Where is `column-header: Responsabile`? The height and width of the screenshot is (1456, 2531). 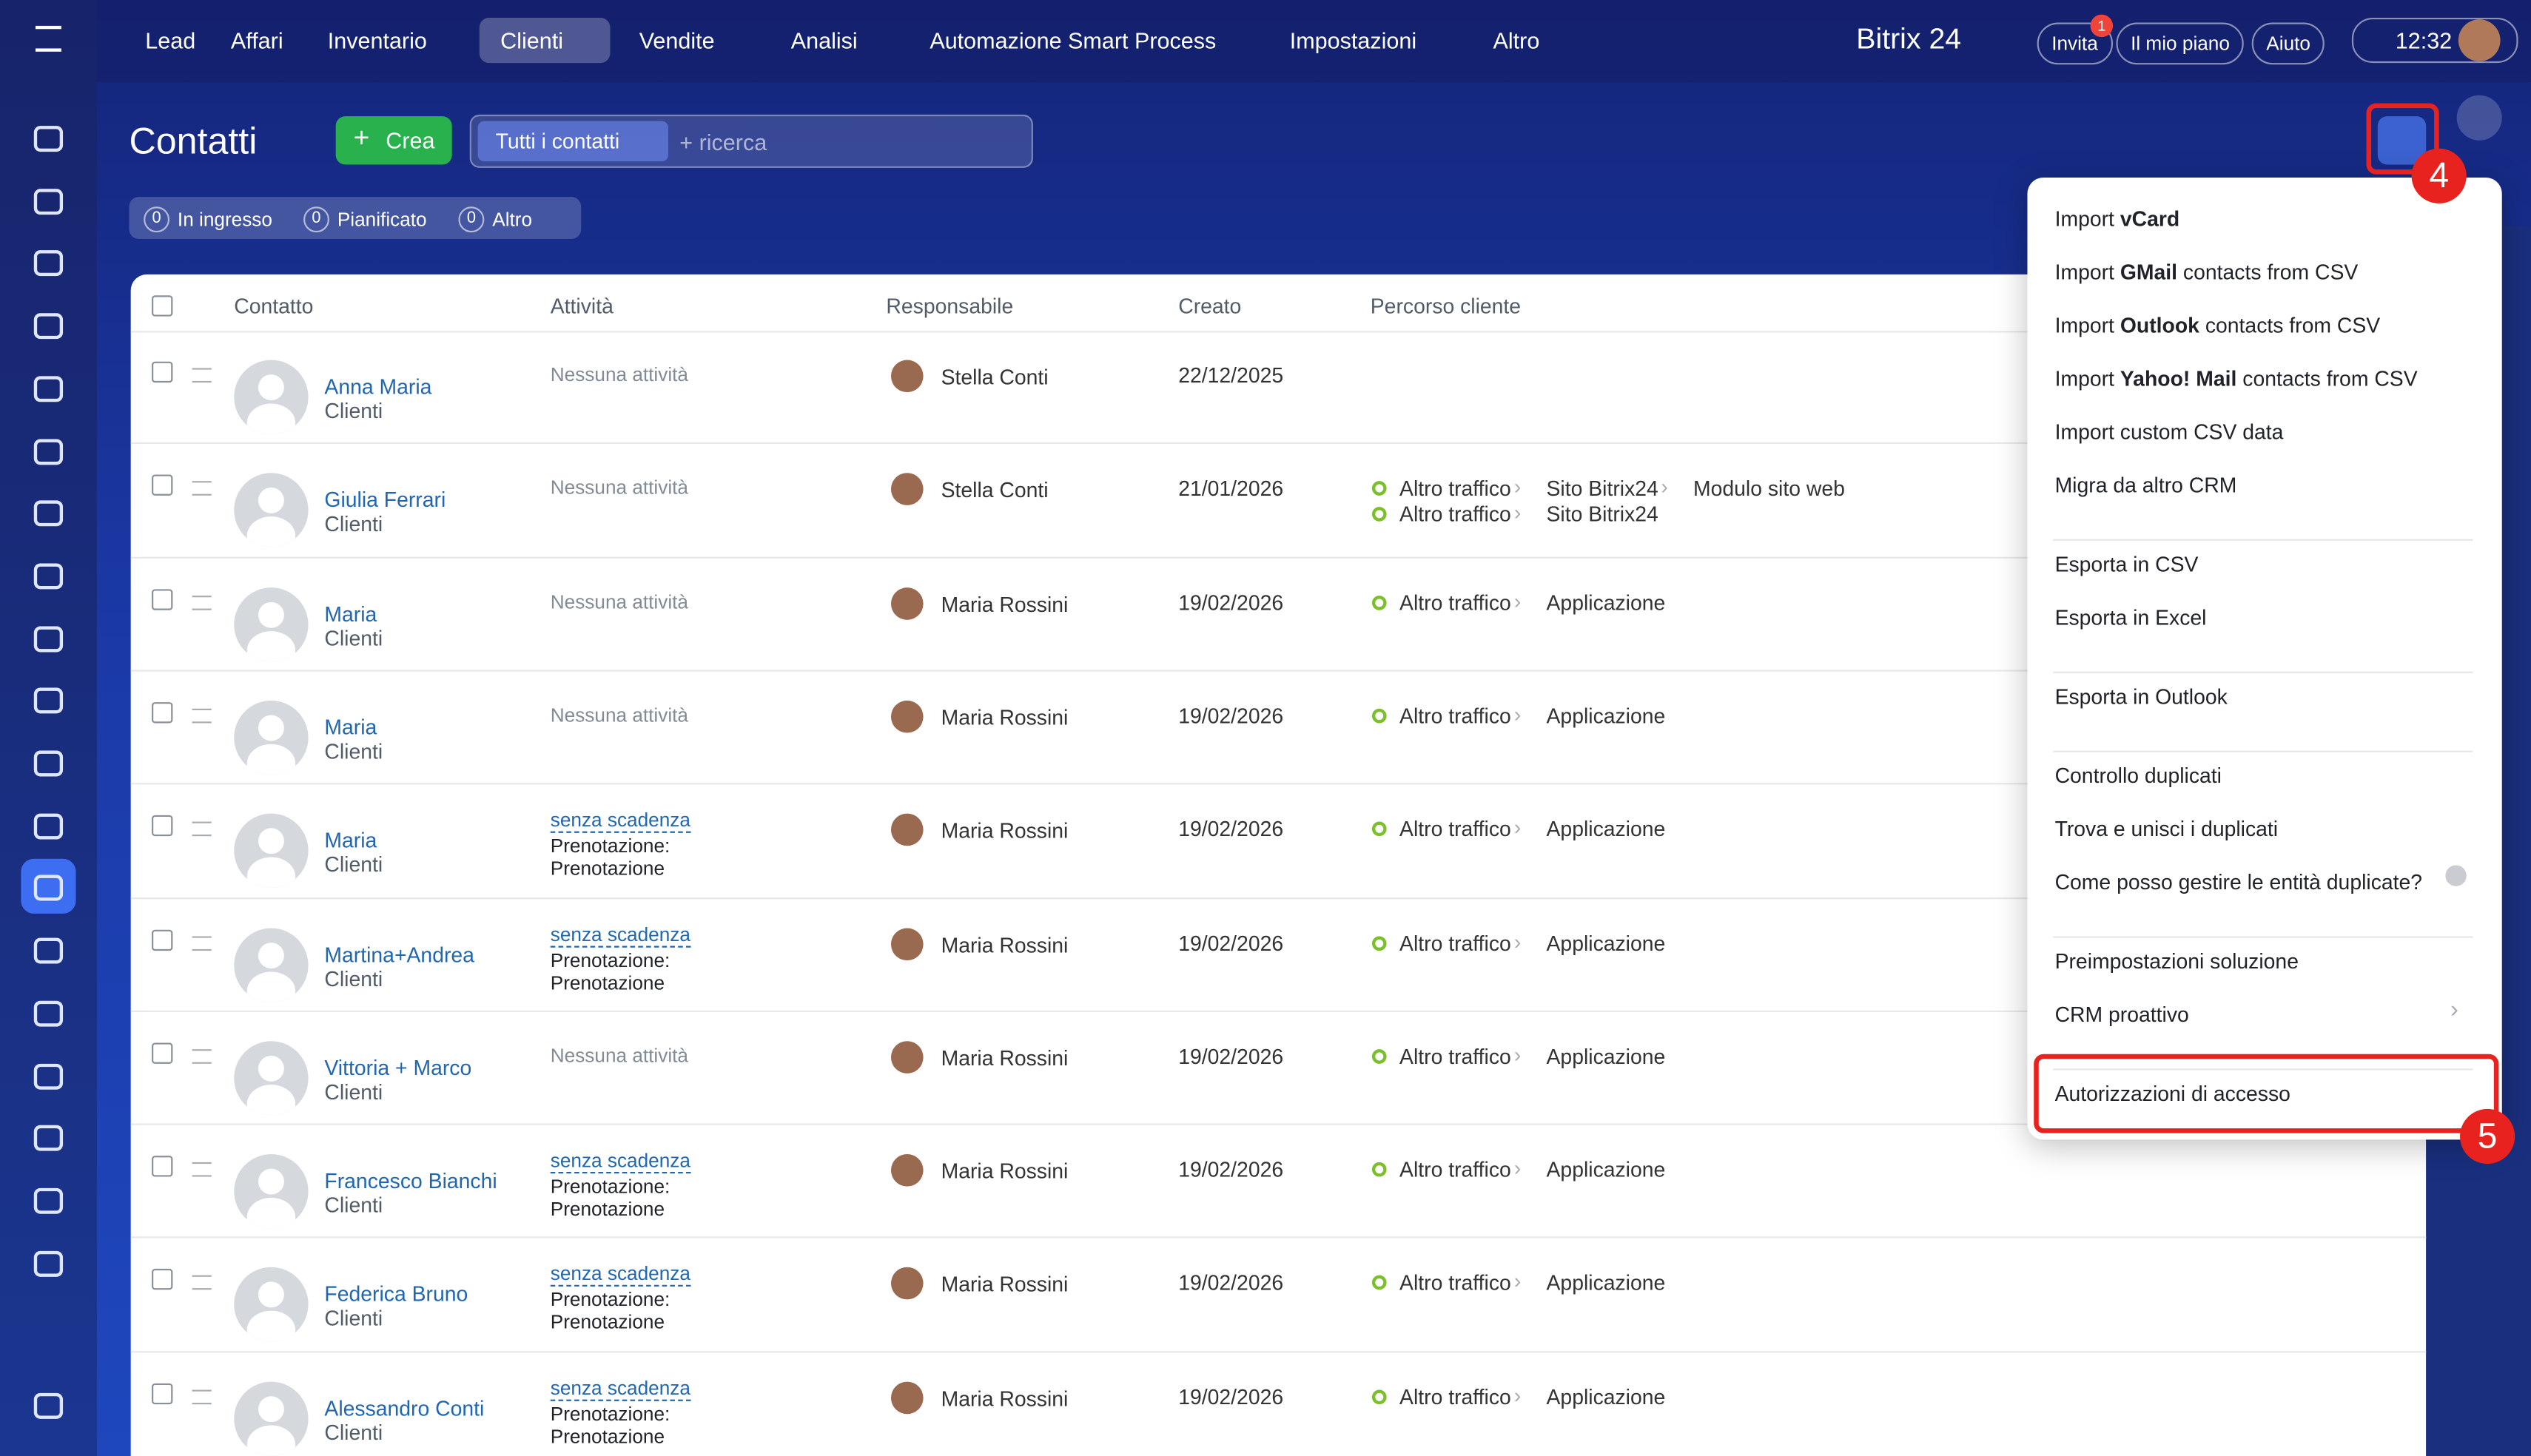 column-header: Responsabile is located at coordinates (949, 306).